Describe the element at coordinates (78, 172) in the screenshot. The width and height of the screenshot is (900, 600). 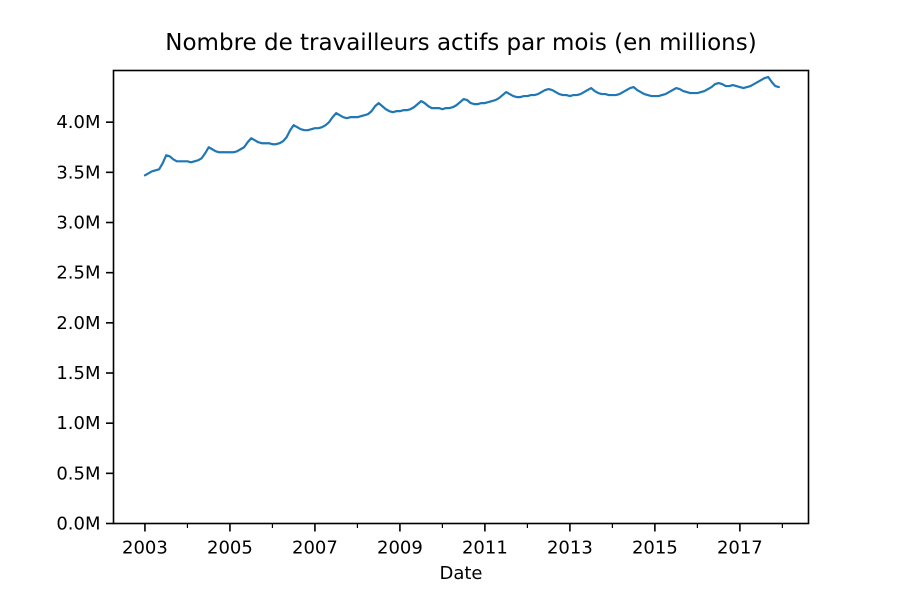
I see `y-tick-label: 3.5M` at that location.